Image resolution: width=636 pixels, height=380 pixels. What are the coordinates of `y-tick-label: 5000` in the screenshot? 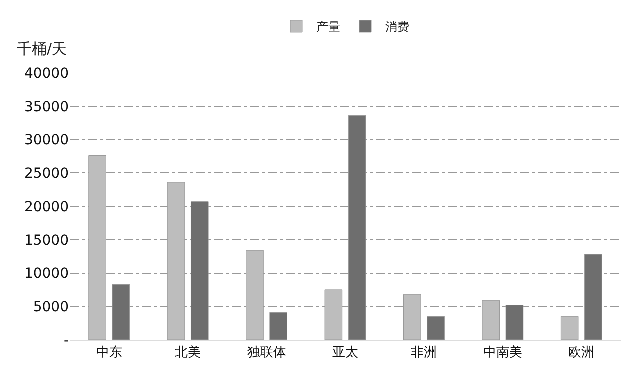 It's located at (51, 308).